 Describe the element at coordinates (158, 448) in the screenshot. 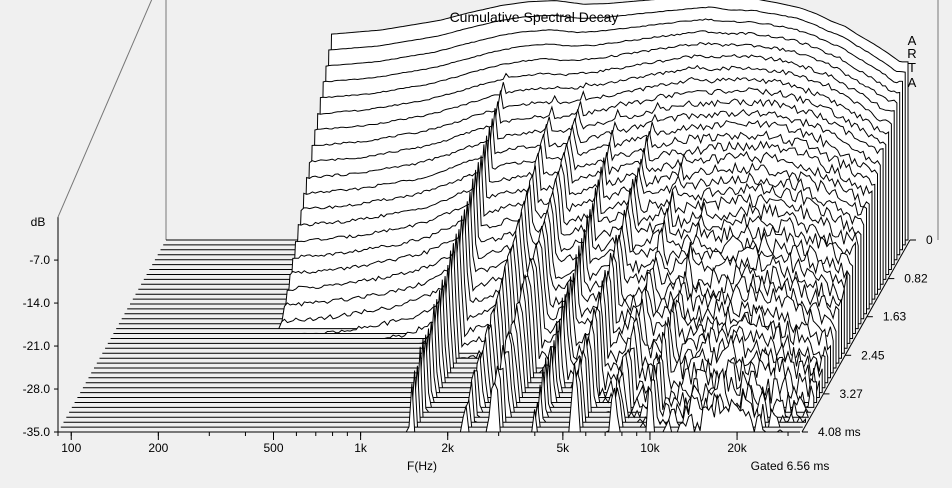

I see `x-tick-label: 200` at that location.